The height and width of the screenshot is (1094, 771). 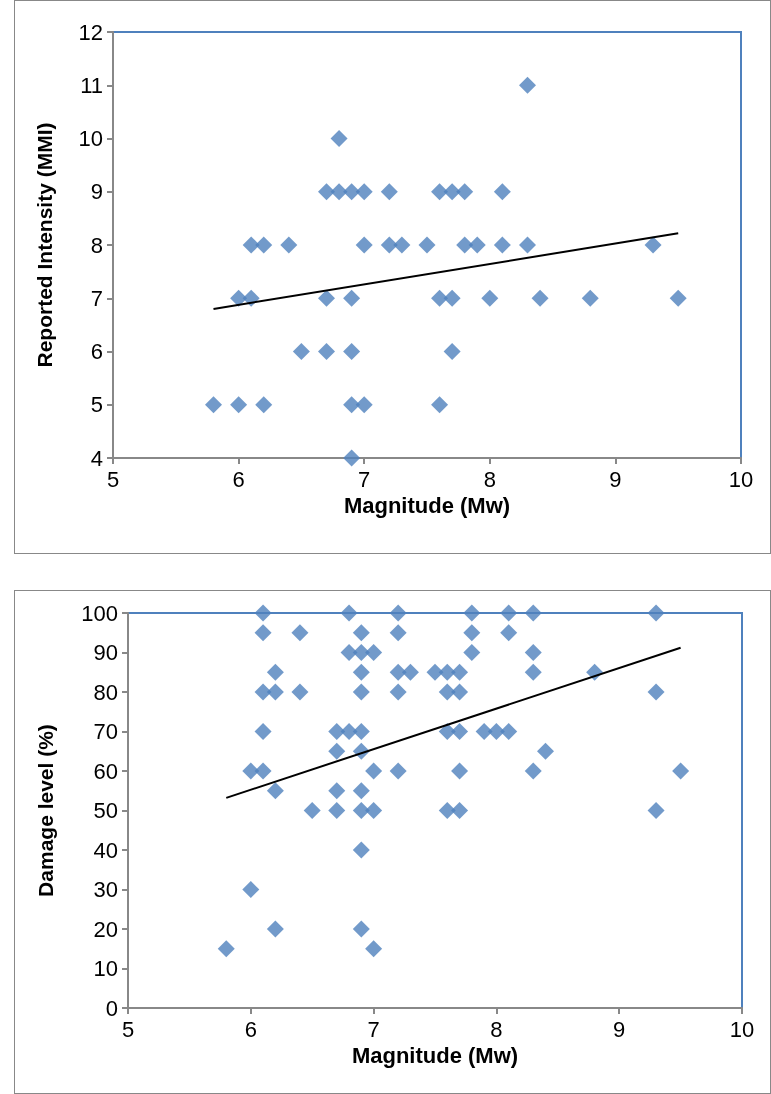 What do you see at coordinates (105, 652) in the screenshot?
I see `y-tick-label: 90` at bounding box center [105, 652].